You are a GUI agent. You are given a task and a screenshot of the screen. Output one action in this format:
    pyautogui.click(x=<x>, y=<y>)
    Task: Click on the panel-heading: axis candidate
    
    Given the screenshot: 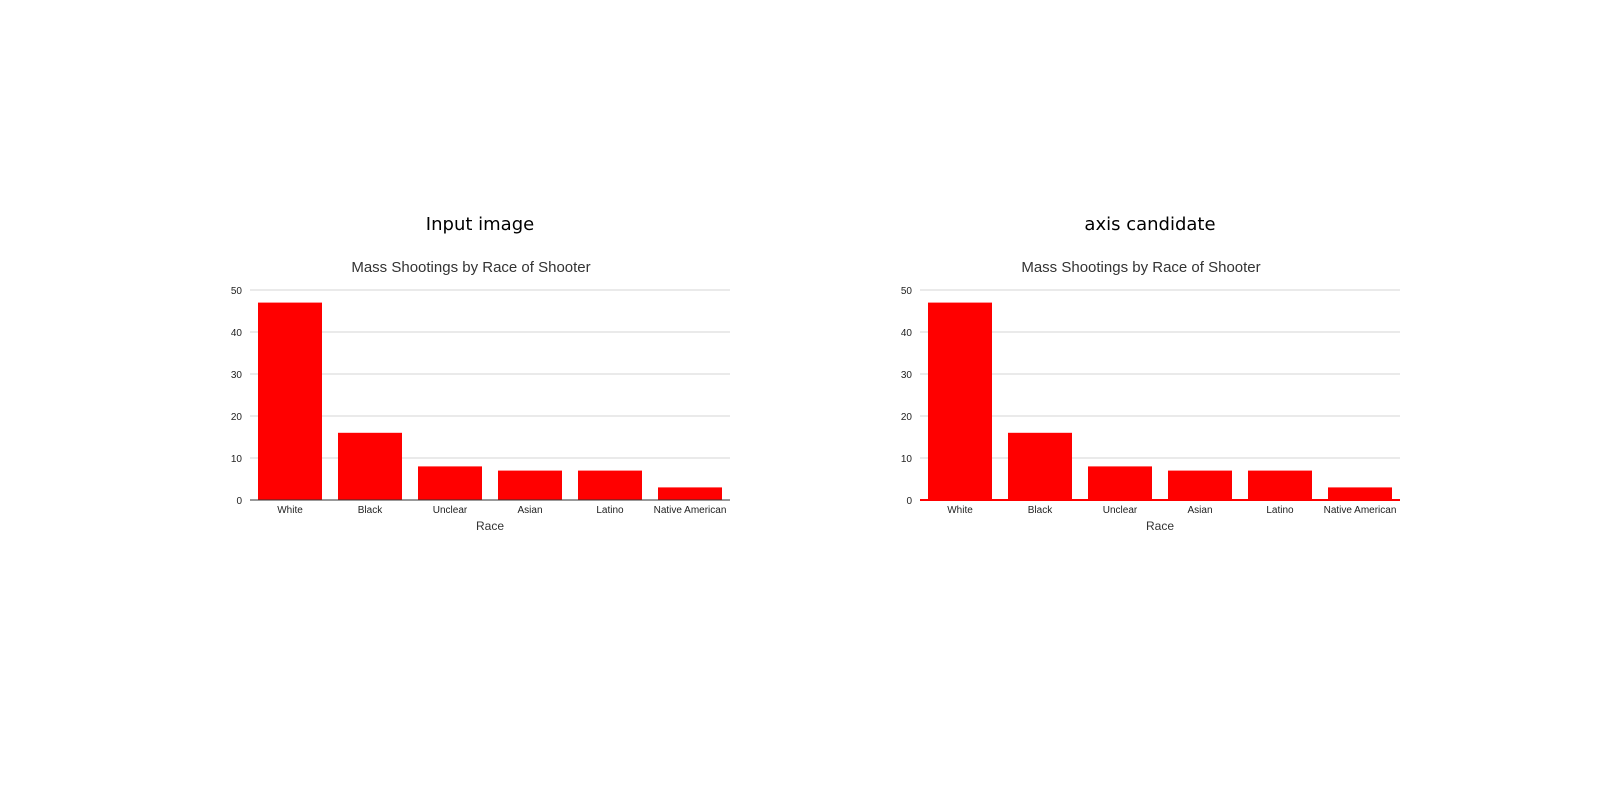 What is the action you would take?
    pyautogui.click(x=1150, y=224)
    